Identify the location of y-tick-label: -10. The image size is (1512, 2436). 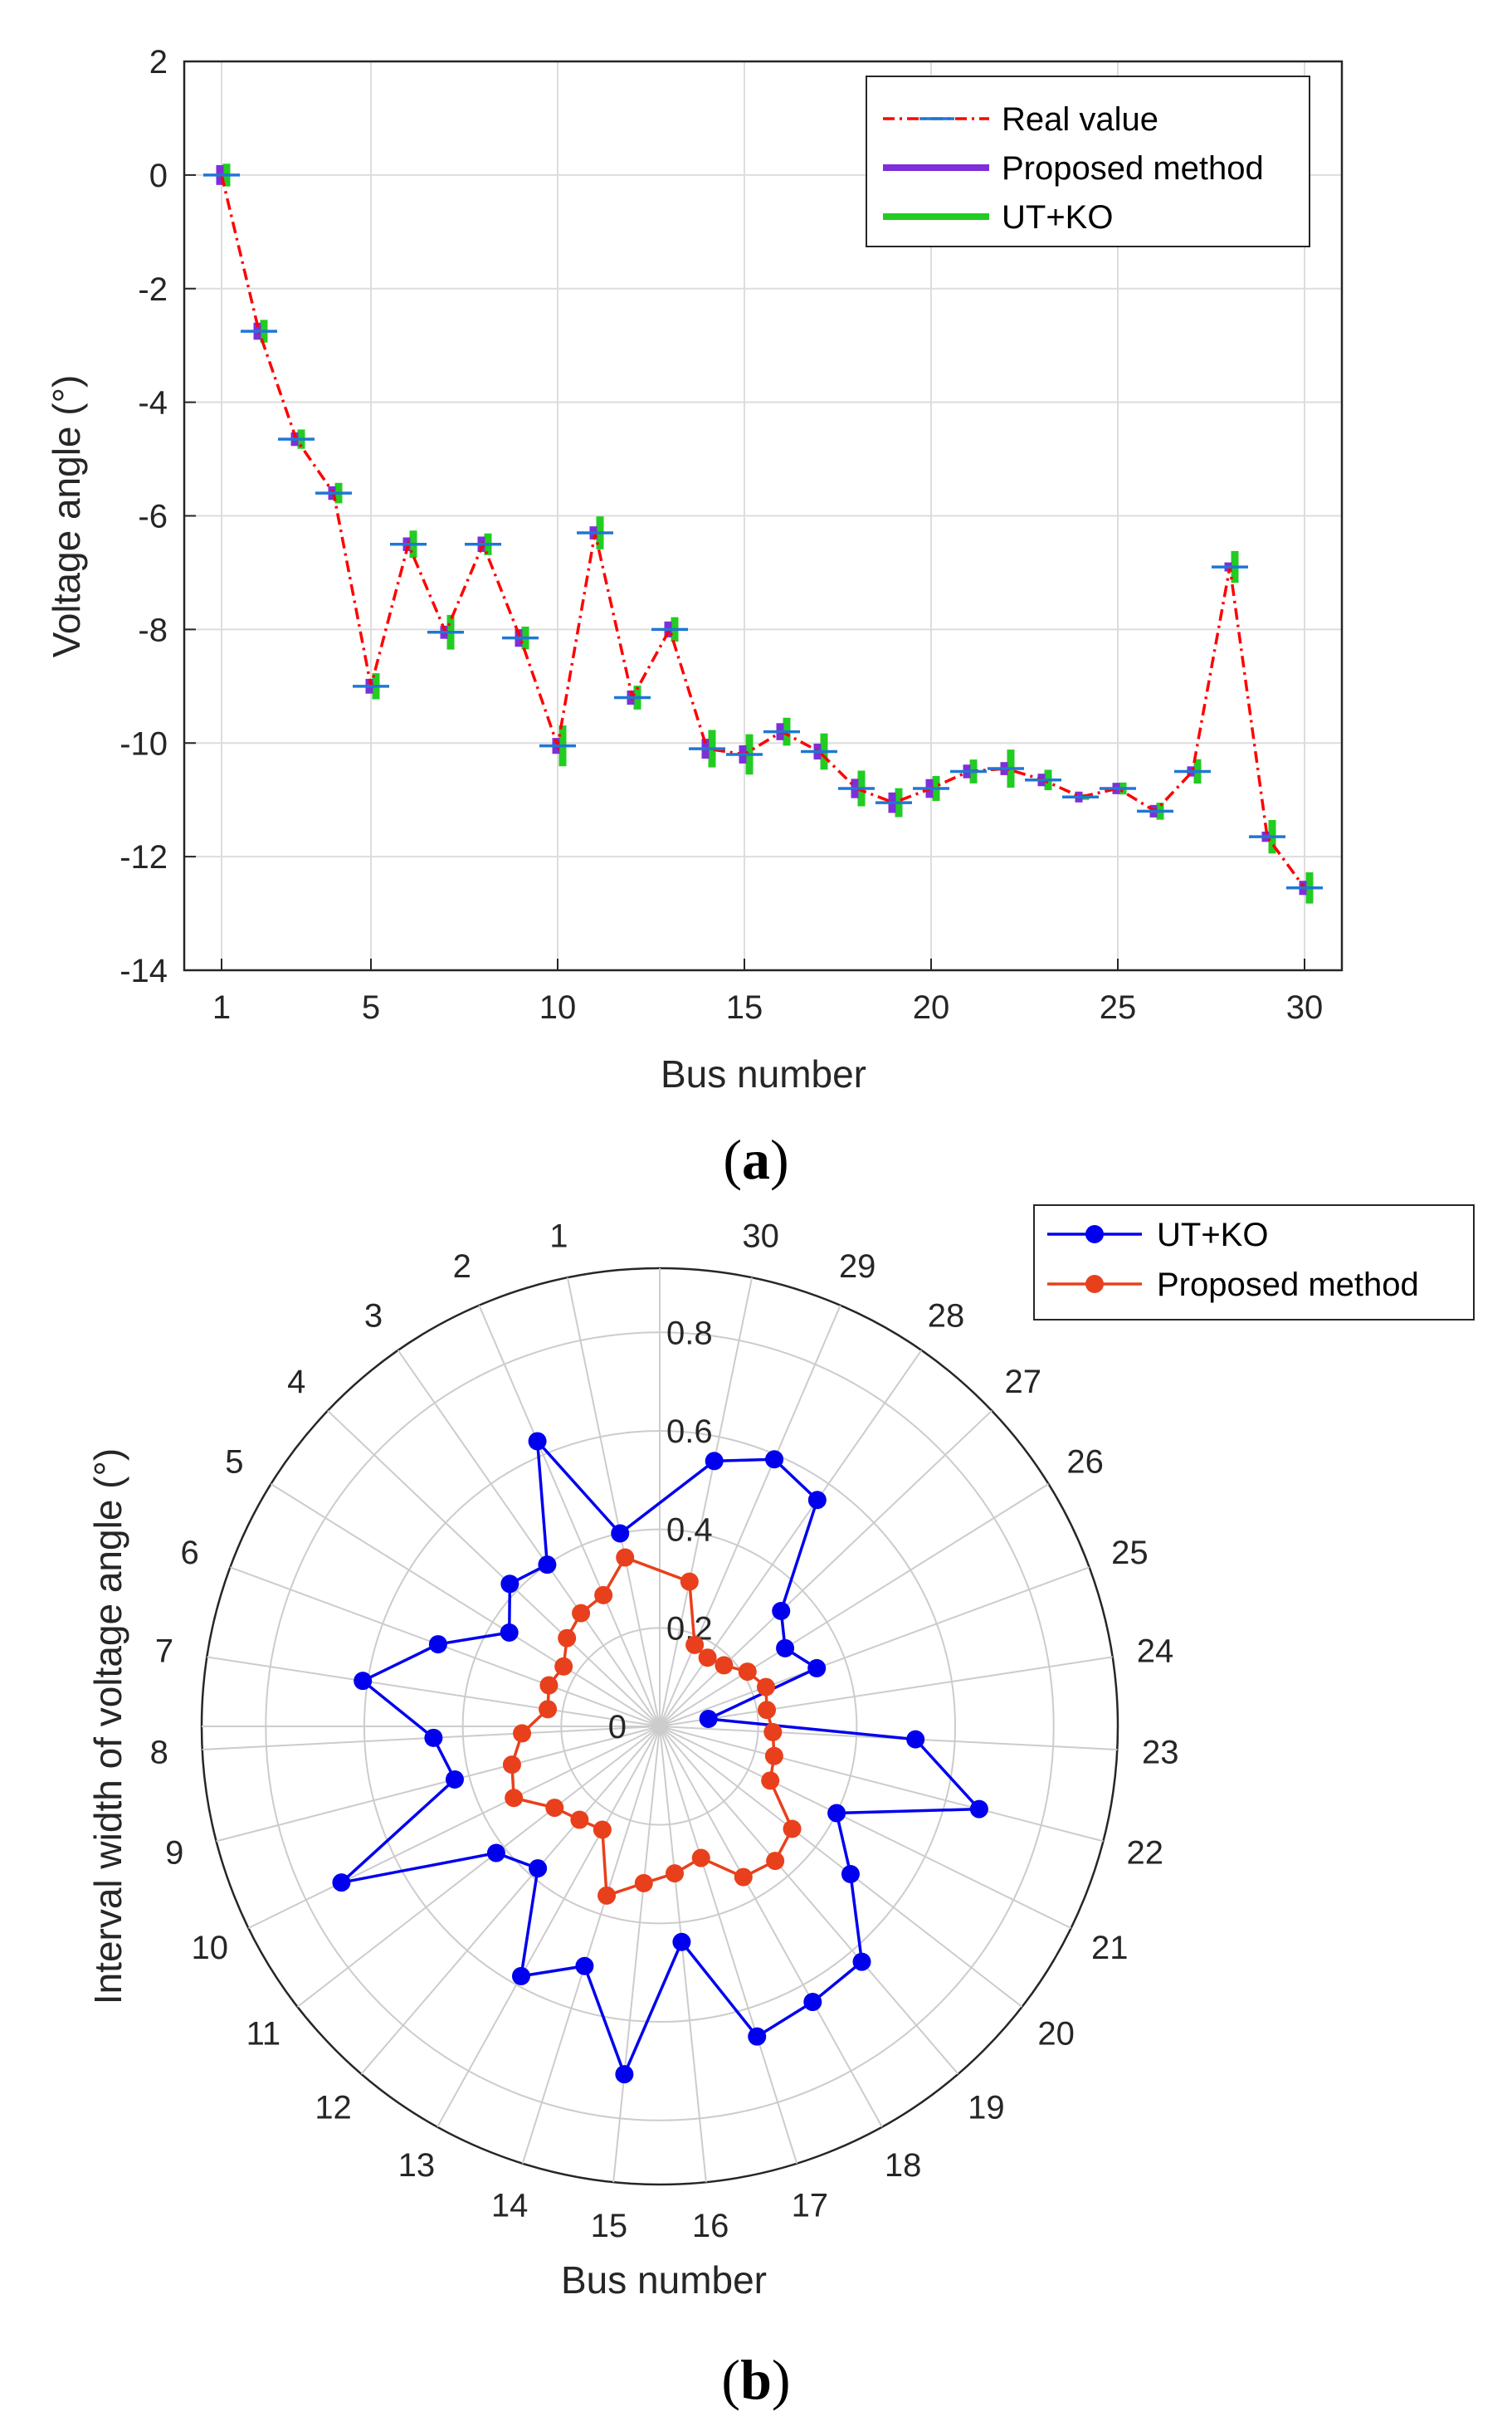
(143, 743).